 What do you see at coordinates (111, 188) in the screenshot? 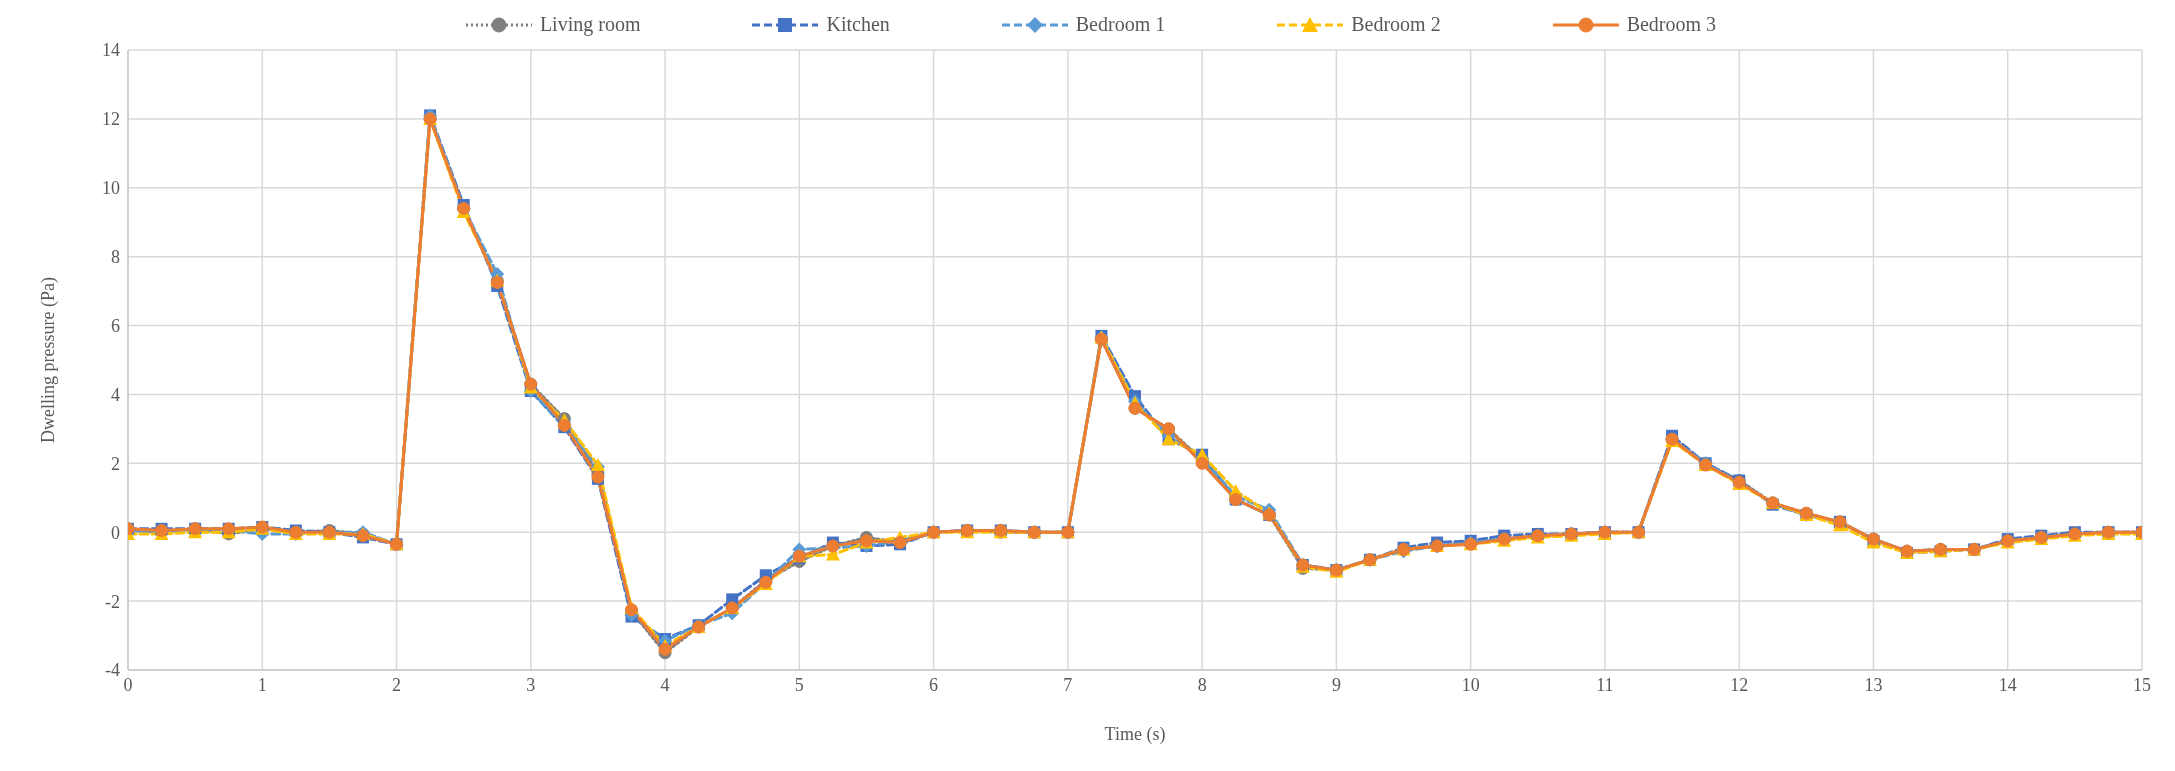
I see `y-tick-label: 10` at bounding box center [111, 188].